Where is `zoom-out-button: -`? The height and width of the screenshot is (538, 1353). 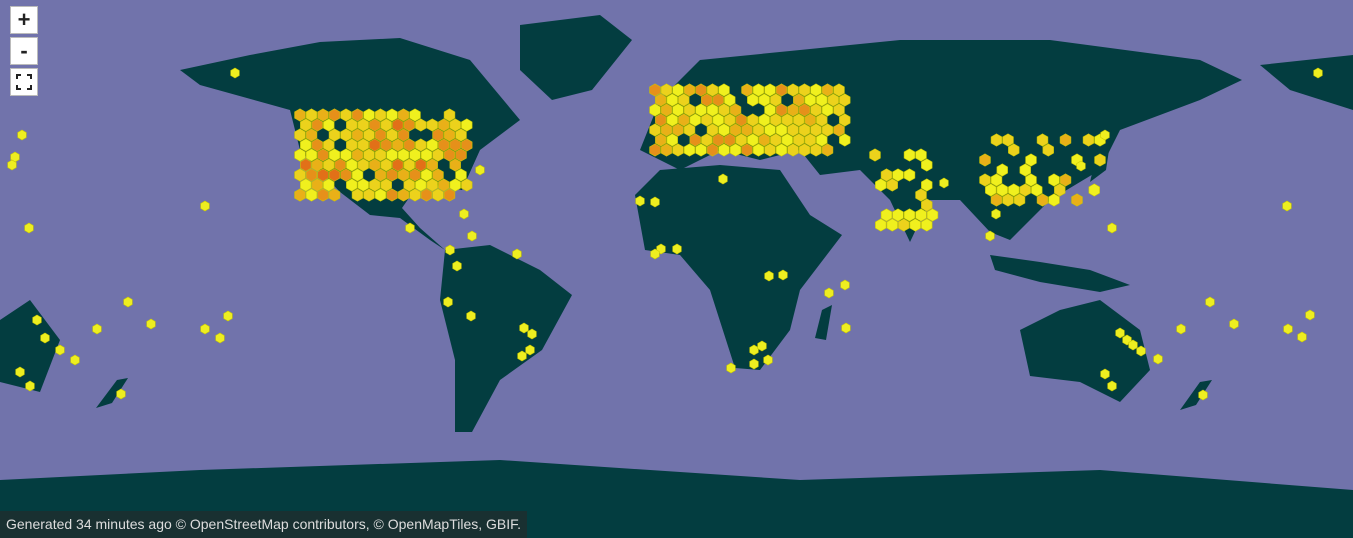 zoom-out-button: - is located at coordinates (24, 51).